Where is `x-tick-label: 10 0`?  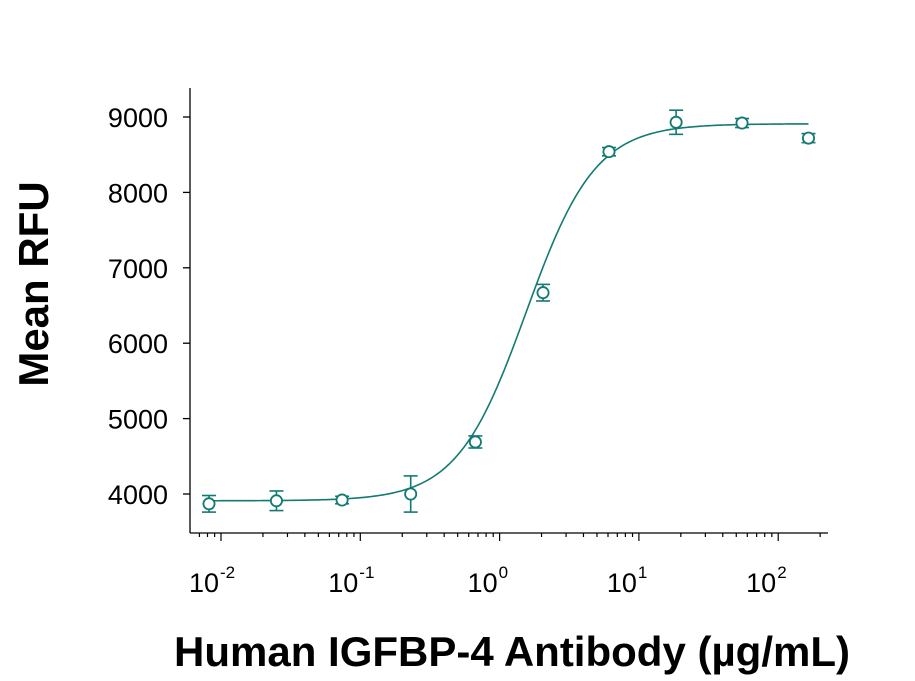
x-tick-label: 10 0 is located at coordinates (488, 580).